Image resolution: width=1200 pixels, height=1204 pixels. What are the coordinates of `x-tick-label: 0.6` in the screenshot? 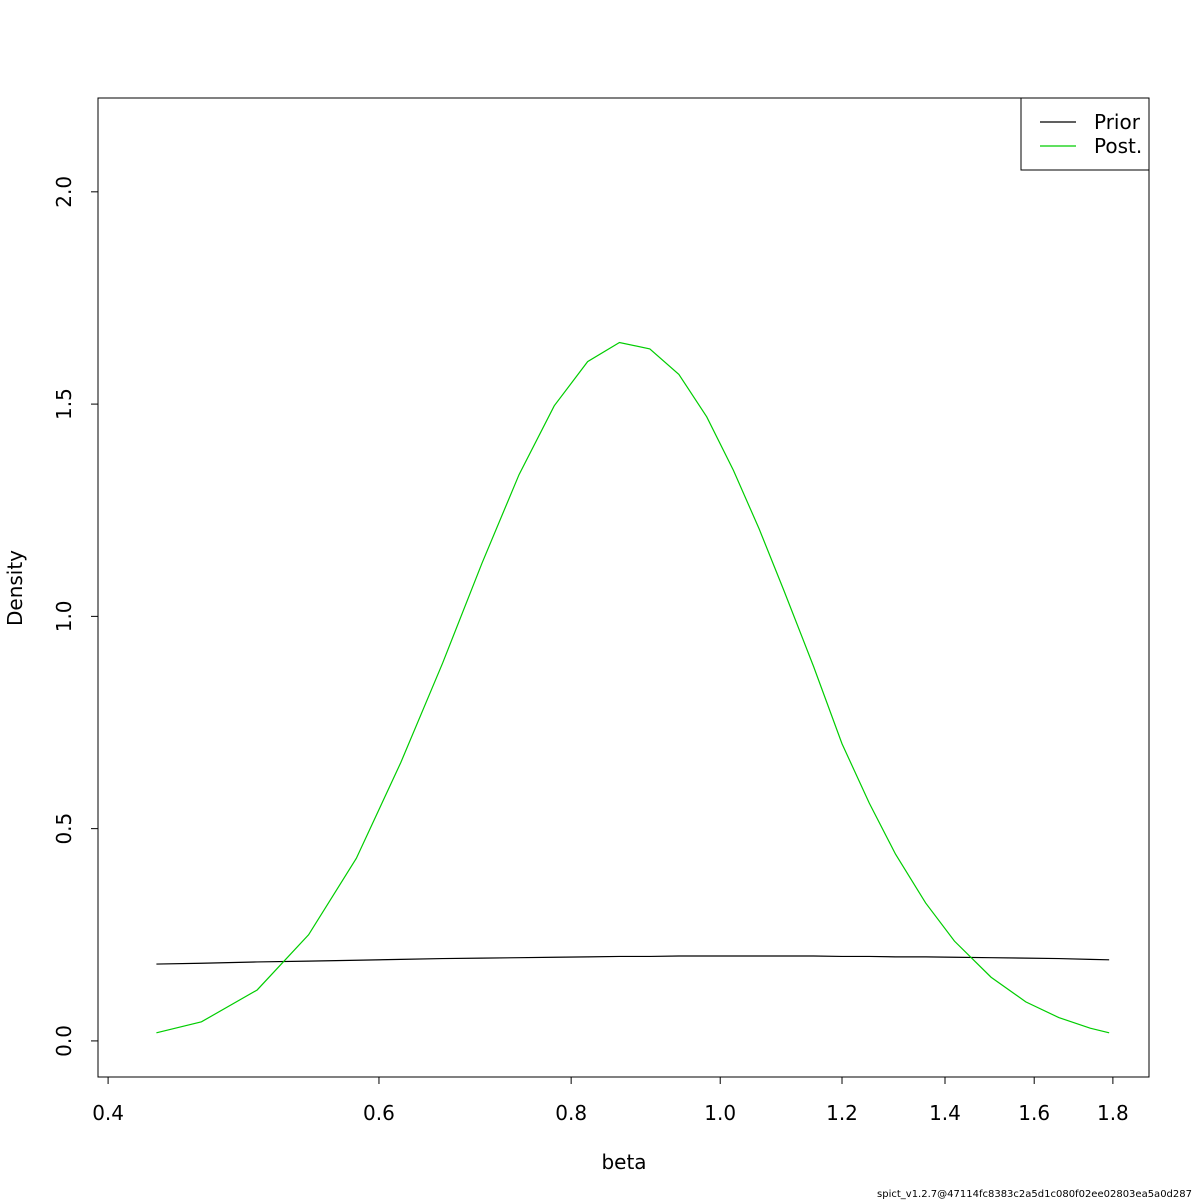 It's located at (379, 1113).